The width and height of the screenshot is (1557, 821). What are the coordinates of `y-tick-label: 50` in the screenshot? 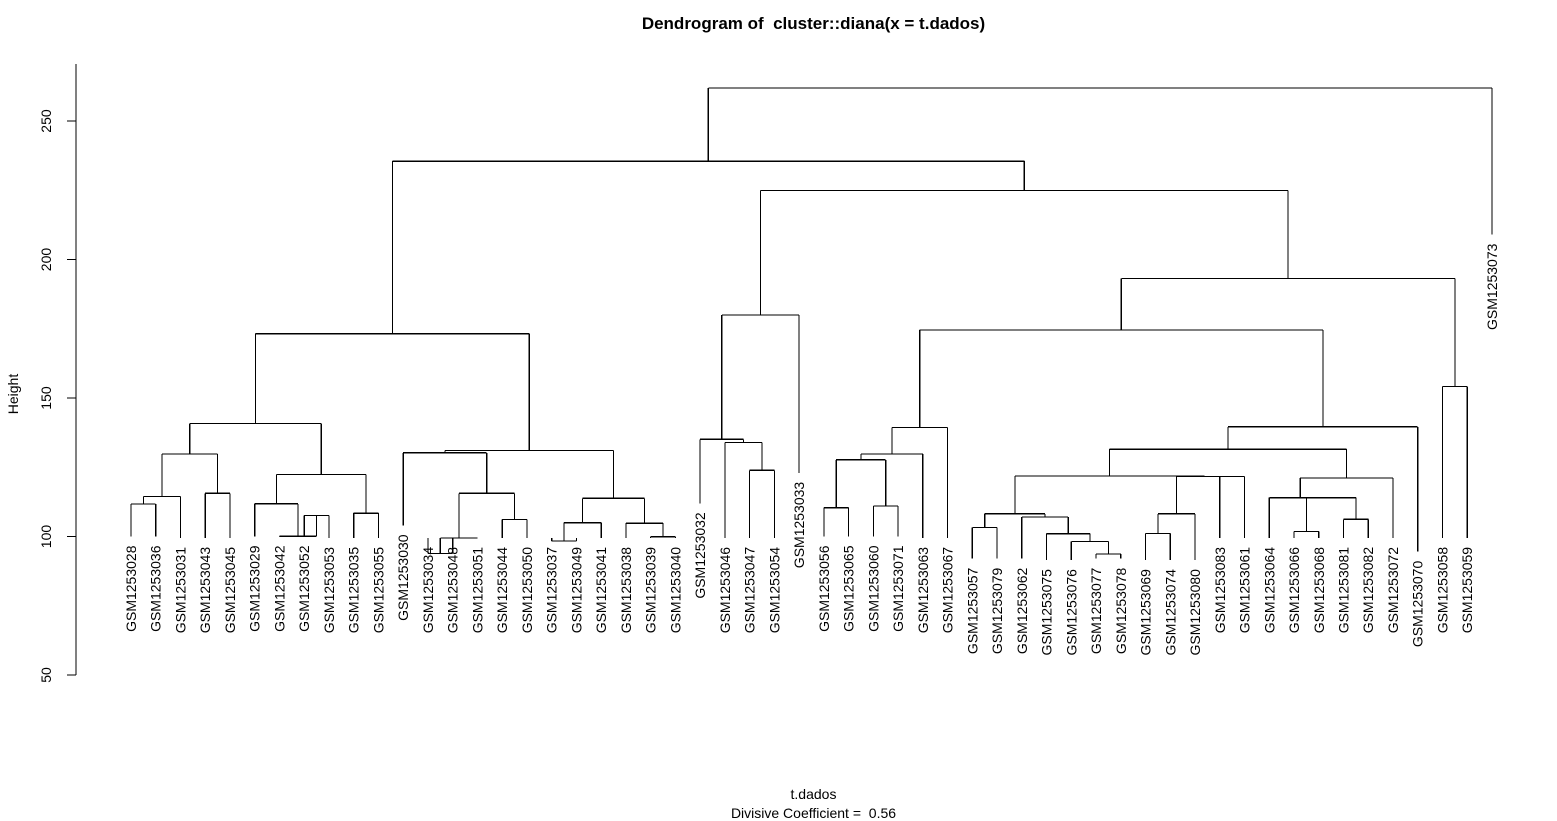 It's located at (46, 675).